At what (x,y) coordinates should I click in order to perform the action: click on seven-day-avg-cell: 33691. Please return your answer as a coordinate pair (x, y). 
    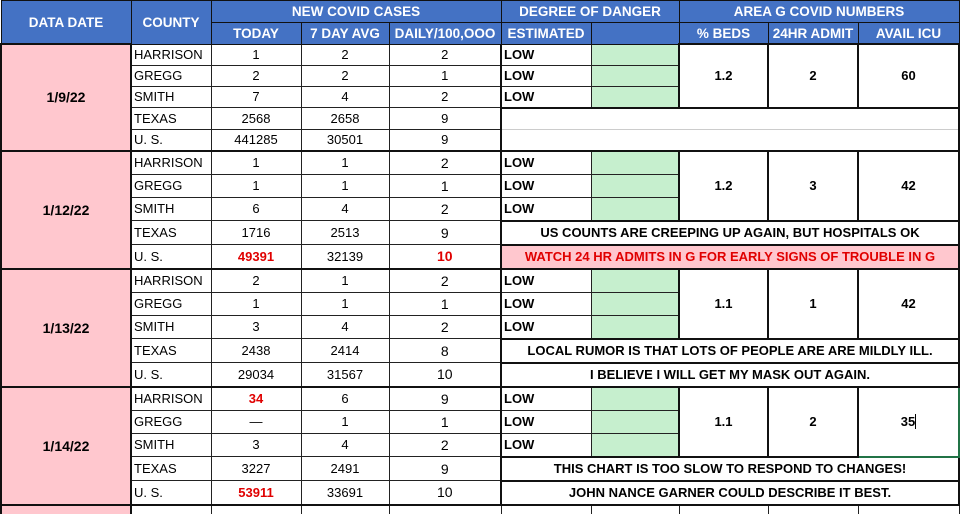
    Looking at the image, I should click on (345, 492).